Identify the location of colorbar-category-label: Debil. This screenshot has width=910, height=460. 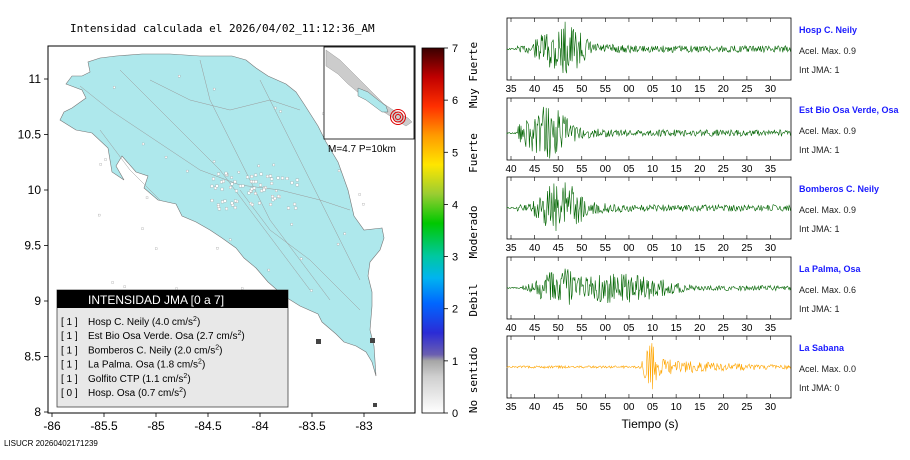
(473, 299).